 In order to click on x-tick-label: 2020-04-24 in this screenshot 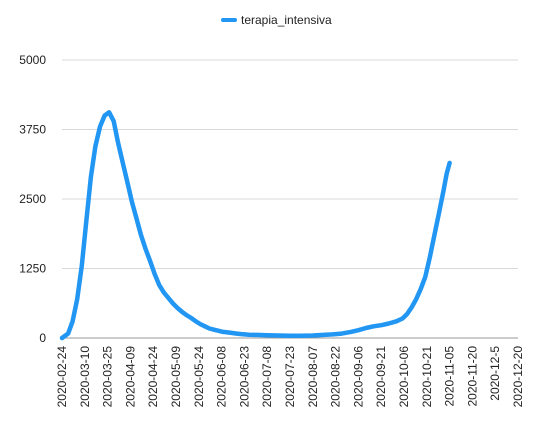, I will do `click(153, 377)`.